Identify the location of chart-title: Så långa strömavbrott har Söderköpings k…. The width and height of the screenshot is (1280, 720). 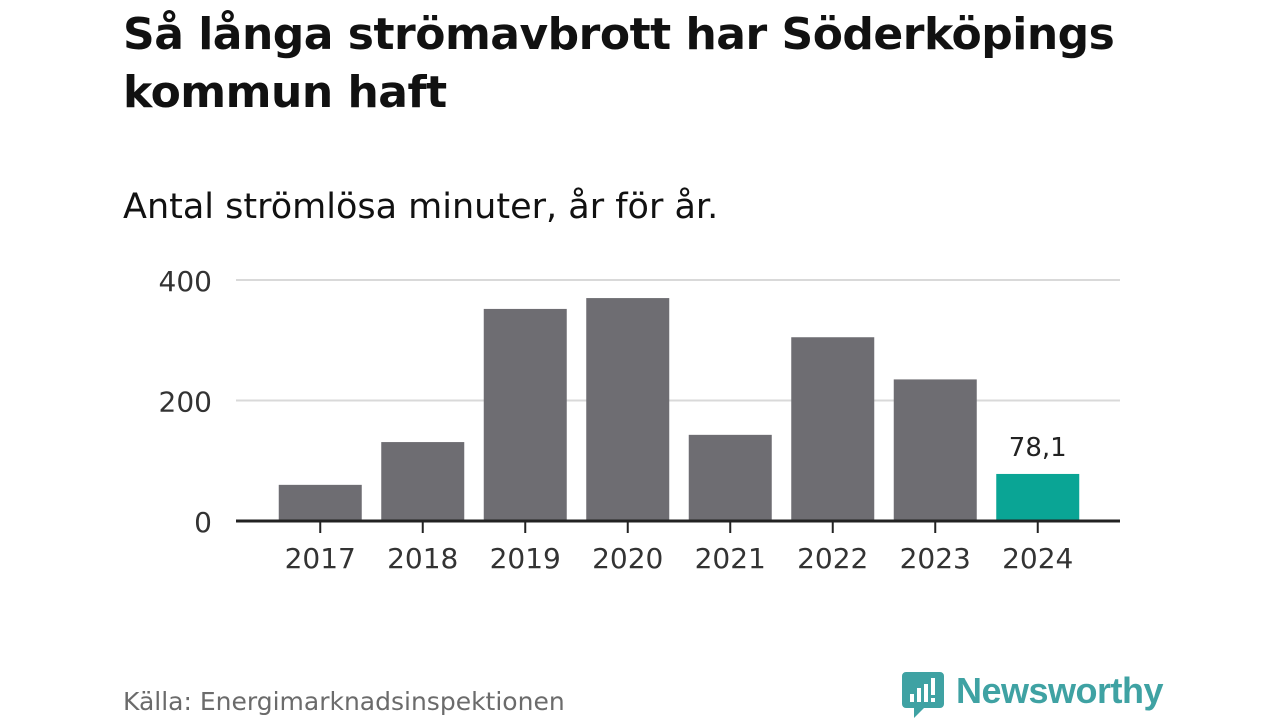
(619, 63).